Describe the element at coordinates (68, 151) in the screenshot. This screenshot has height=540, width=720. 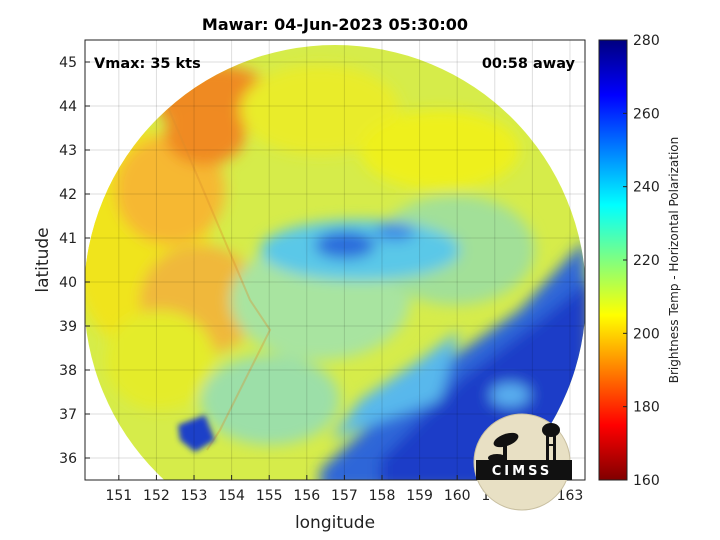
I see `y-tick-label: 43` at that location.